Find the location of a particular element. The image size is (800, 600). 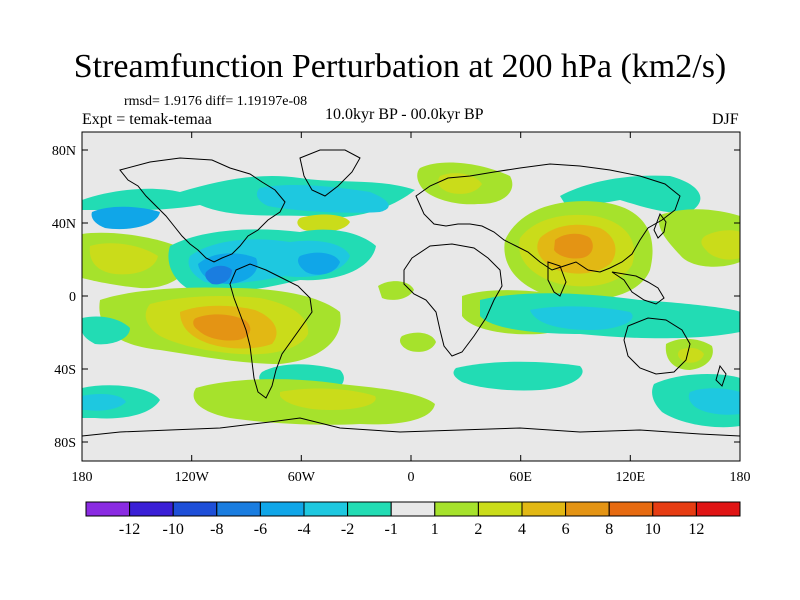

contour-pacific-blue is located at coordinates (125, 218).